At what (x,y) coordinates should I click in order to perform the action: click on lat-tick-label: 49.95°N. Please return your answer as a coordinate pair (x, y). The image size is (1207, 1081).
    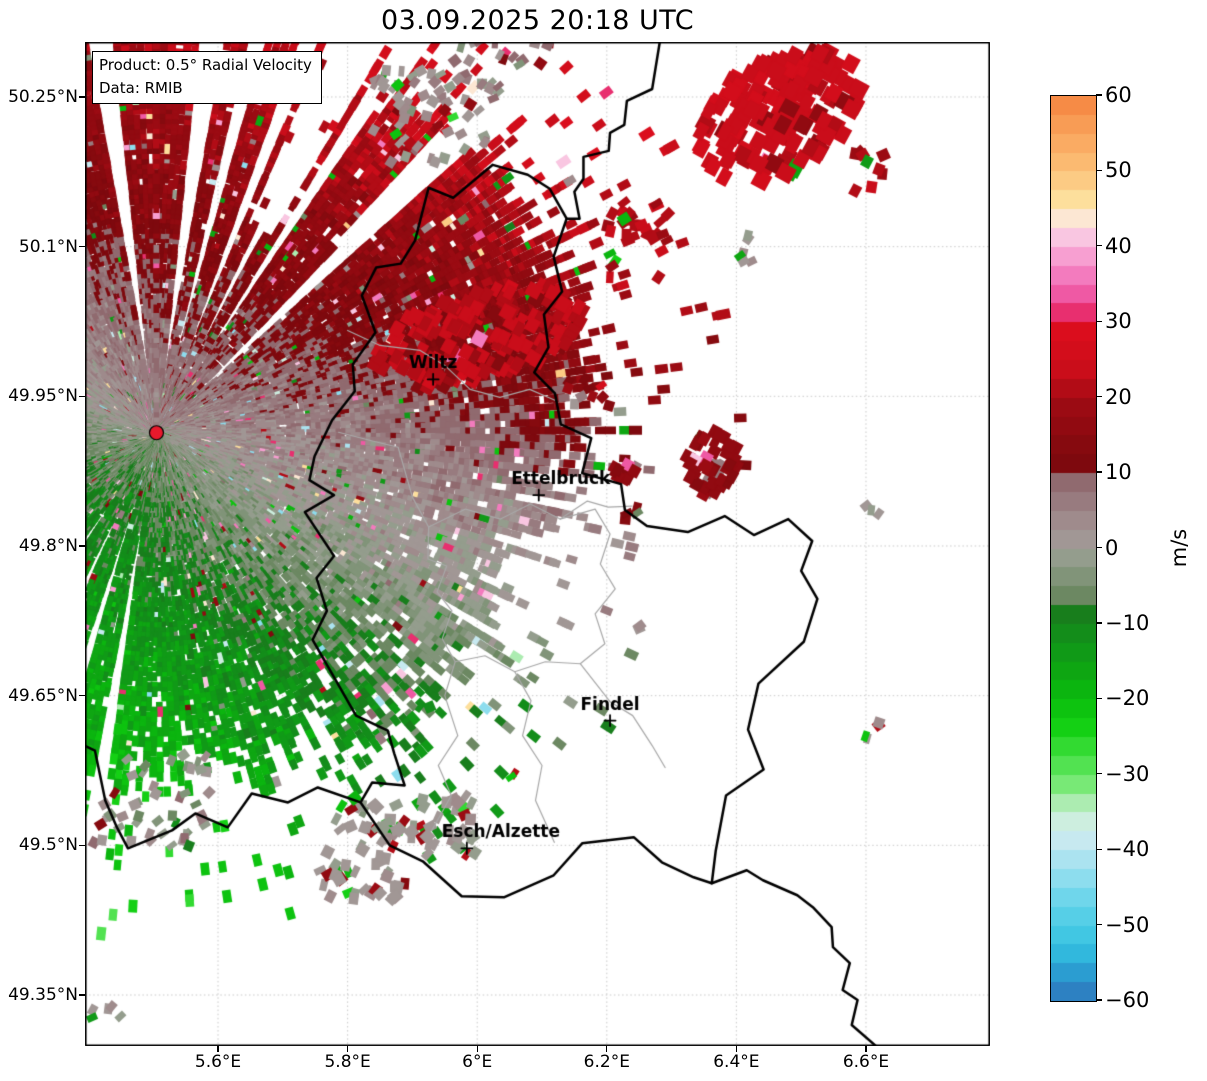
    Looking at the image, I should click on (43, 396).